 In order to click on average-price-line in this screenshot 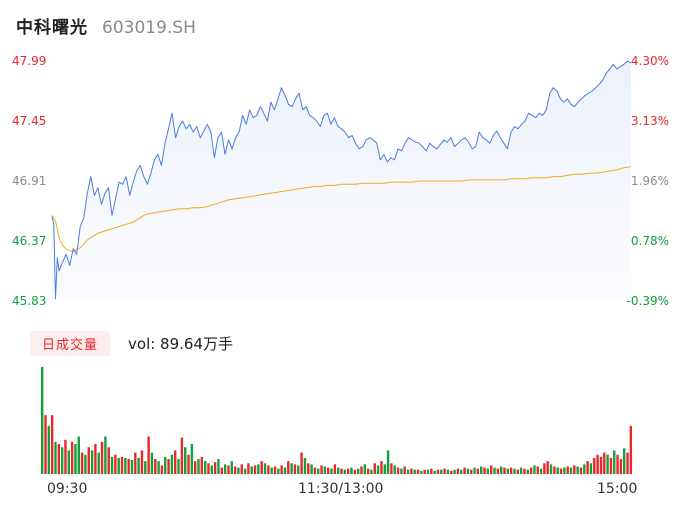, I will do `click(341, 209)`.